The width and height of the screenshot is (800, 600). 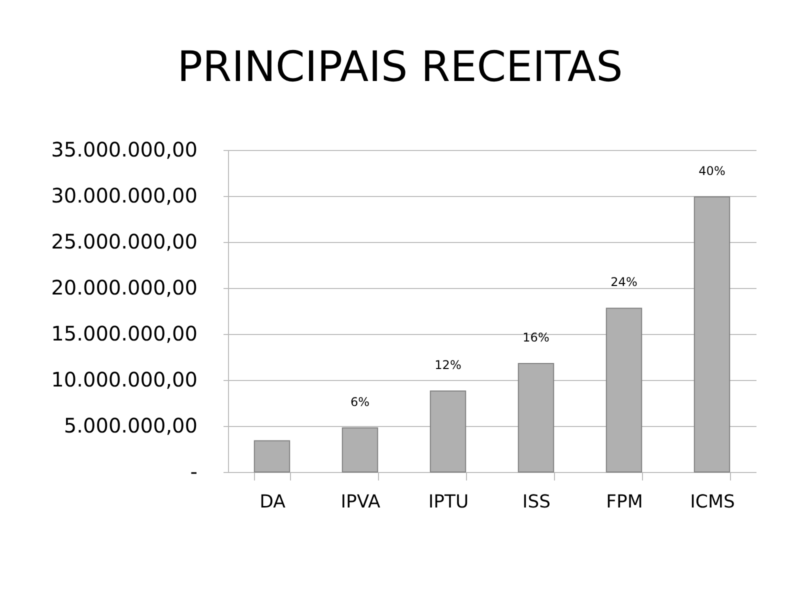 What do you see at coordinates (273, 502) in the screenshot?
I see `x-tick-label: DA` at bounding box center [273, 502].